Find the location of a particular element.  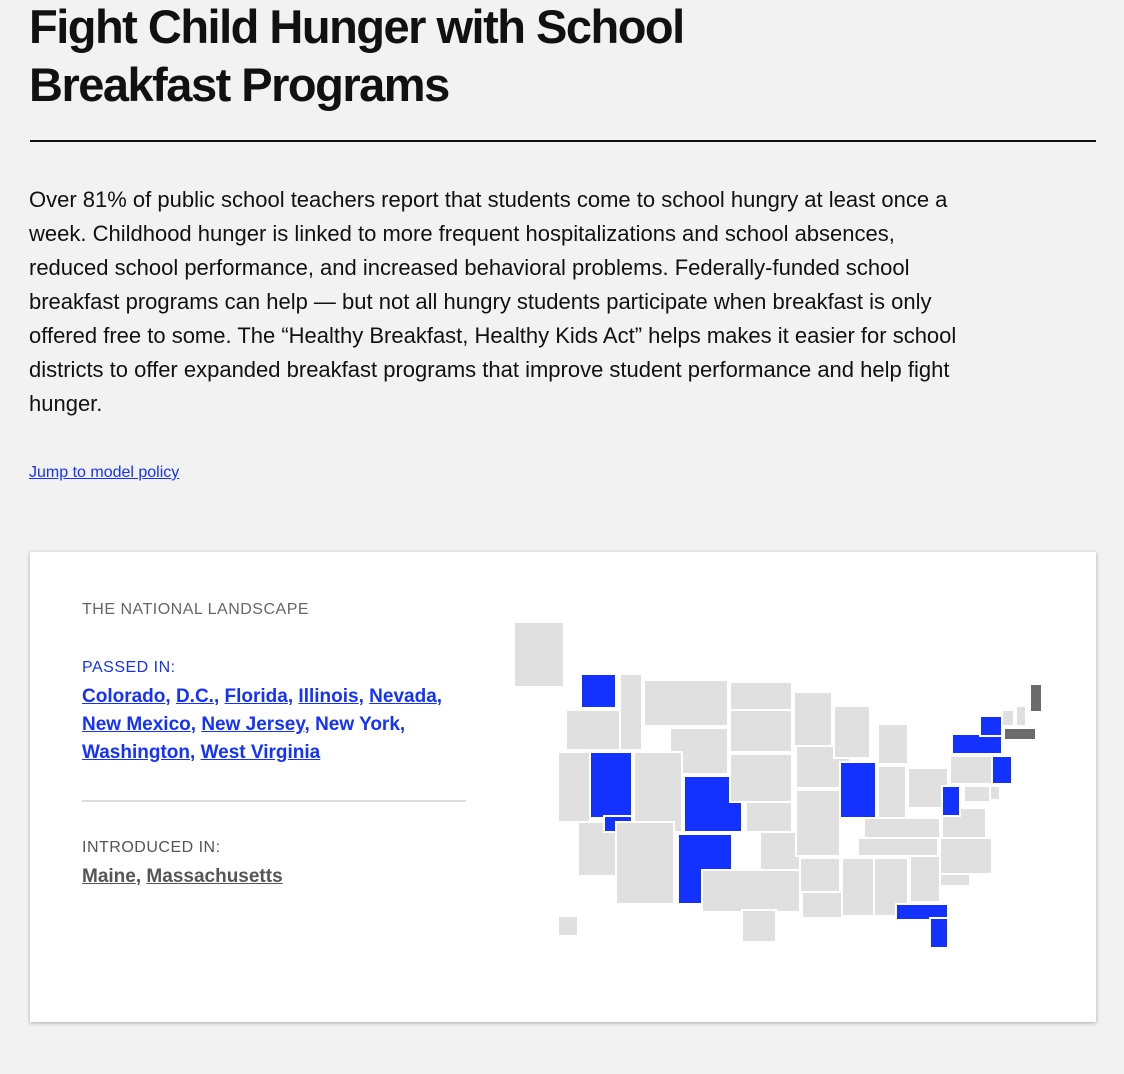

jump-link: Jump to model policy is located at coordinates (104, 472).